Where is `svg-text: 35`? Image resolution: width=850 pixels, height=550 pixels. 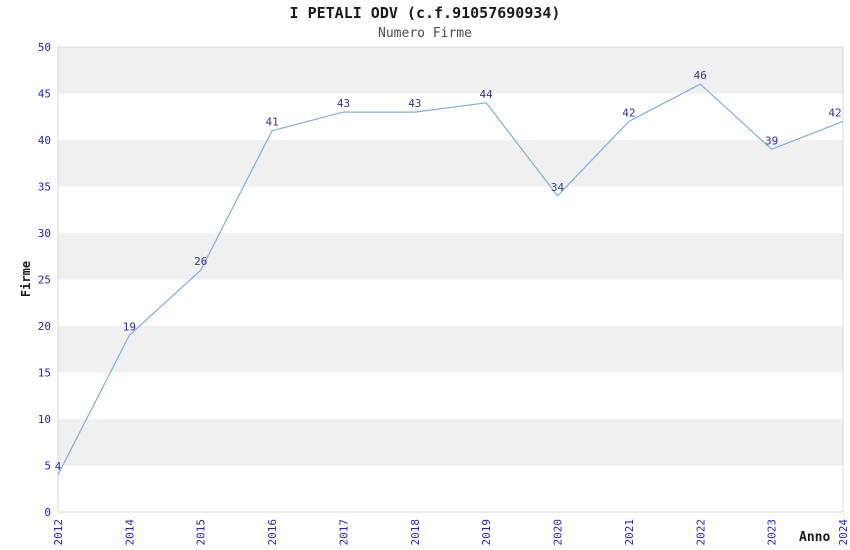
svg-text: 35 is located at coordinates (44, 187).